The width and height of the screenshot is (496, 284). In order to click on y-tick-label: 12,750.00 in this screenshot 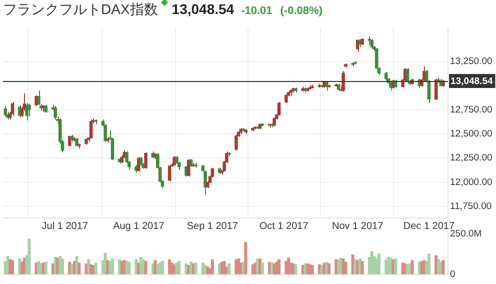, I will do `click(471, 110)`.